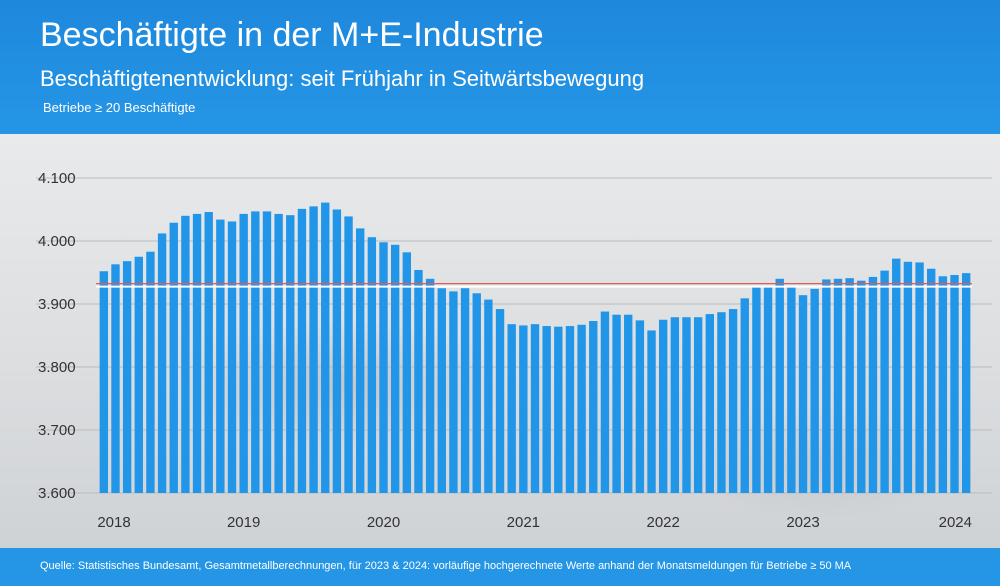 This screenshot has height=586, width=1000. What do you see at coordinates (292, 35) in the screenshot?
I see `chart-title: Beschäftigte in der M+E-Industrie` at bounding box center [292, 35].